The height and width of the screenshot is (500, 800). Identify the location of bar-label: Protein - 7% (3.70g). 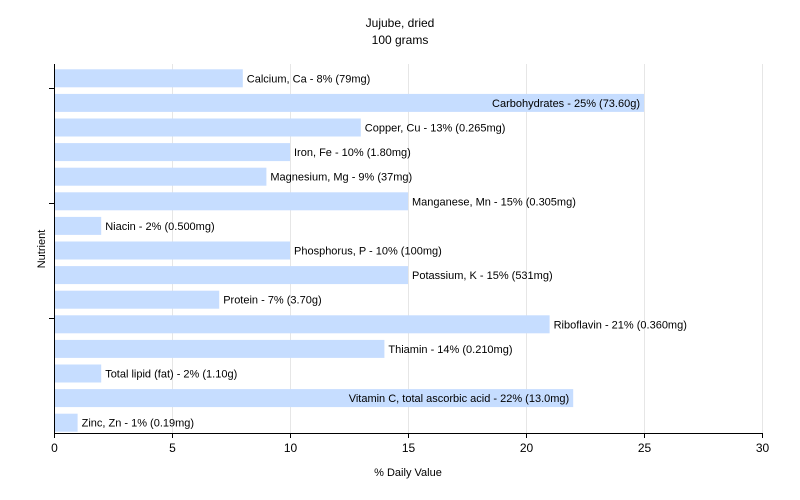
(272, 301).